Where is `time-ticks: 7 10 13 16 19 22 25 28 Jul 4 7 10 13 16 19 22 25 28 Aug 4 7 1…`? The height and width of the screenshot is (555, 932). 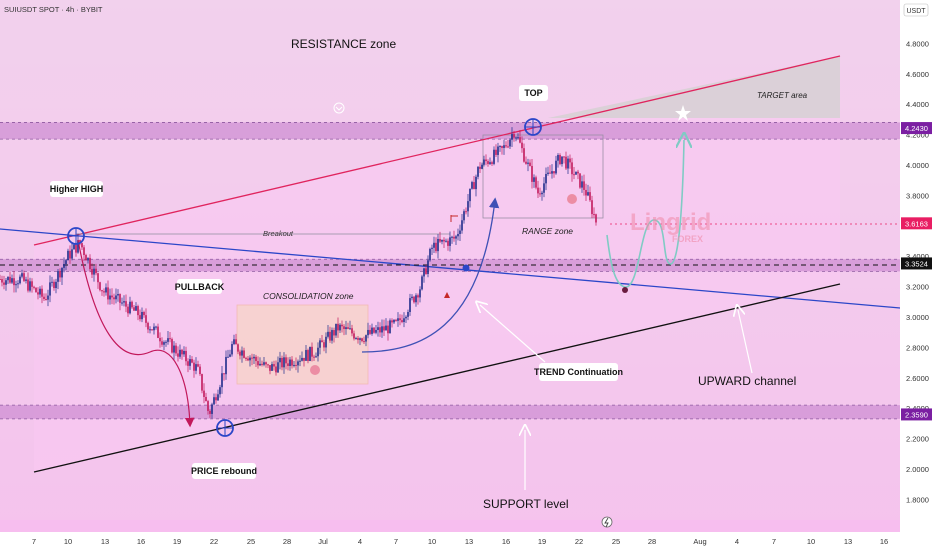
time-ticks: 7 10 13 16 19 22 25 28 Jul 4 7 10 13 16 19 22 25 28 Aug 4 7 1… is located at coordinates (460, 541).